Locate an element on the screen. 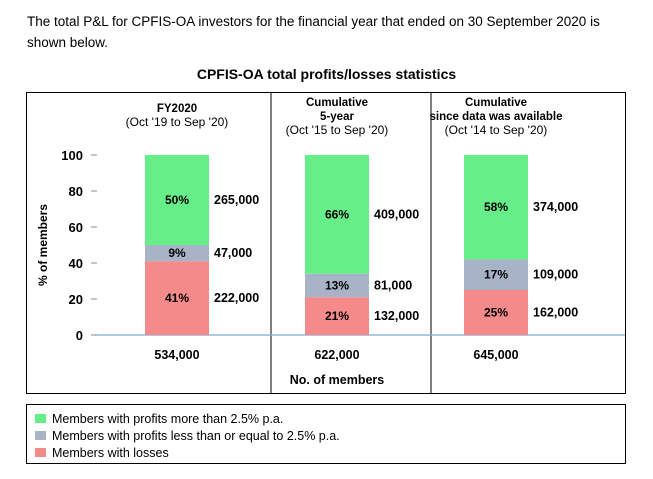 The image size is (653, 479). bar-percent-label: 13% is located at coordinates (337, 286).